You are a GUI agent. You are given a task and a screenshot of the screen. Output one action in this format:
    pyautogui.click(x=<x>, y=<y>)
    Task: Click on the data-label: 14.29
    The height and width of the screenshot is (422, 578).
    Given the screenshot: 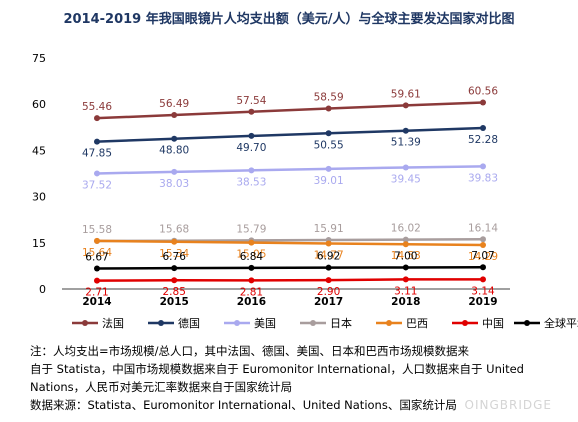 What is the action you would take?
    pyautogui.click(x=483, y=257)
    